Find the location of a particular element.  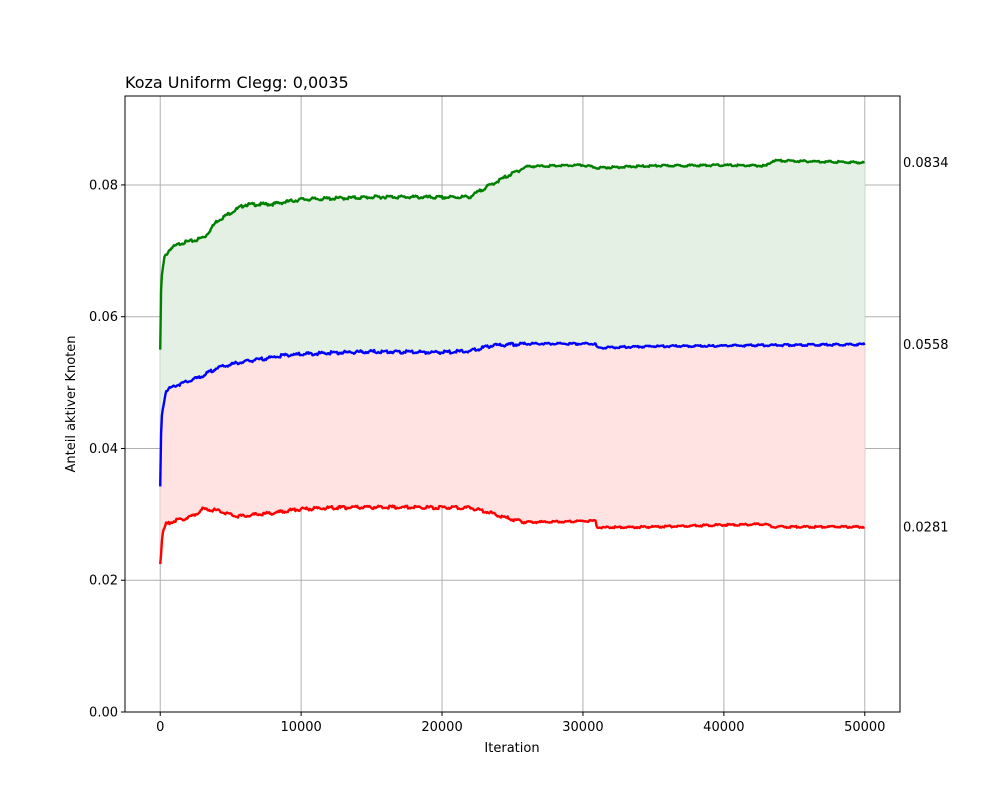

series-end-label: 0.0558 is located at coordinates (926, 345).